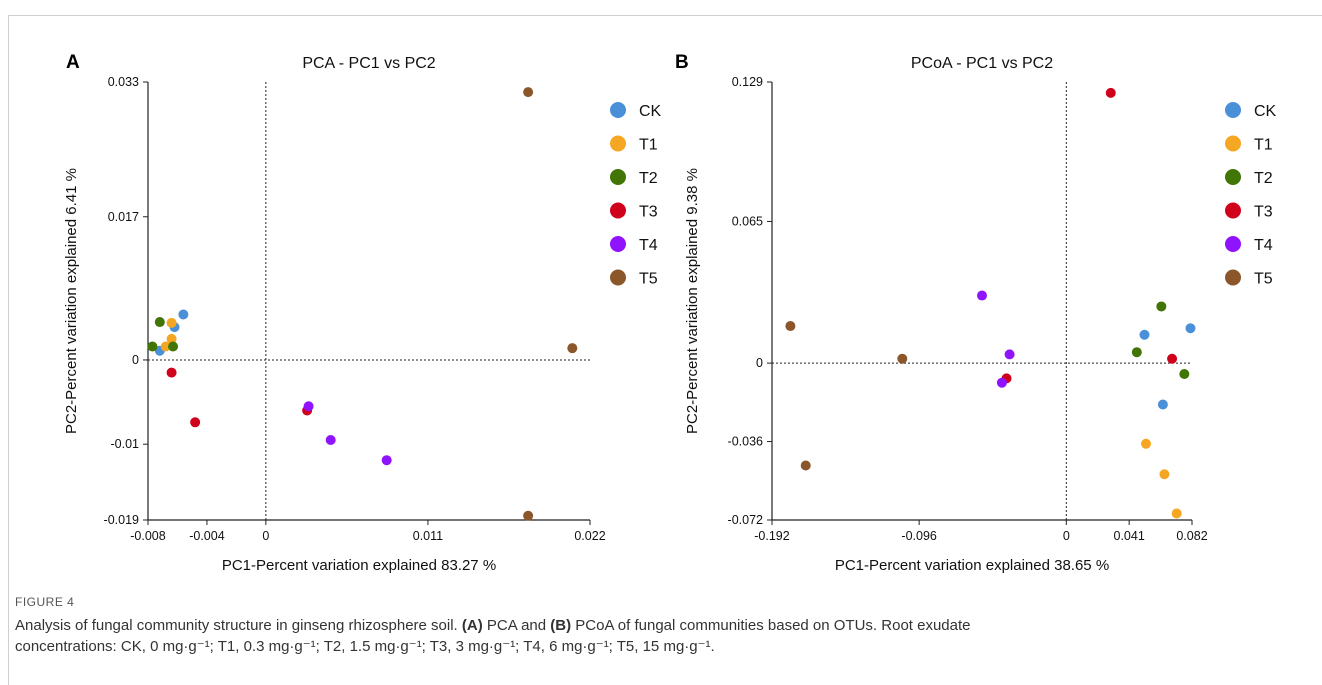 The width and height of the screenshot is (1322, 685). I want to click on caption-label-b: (B), so click(561, 625).